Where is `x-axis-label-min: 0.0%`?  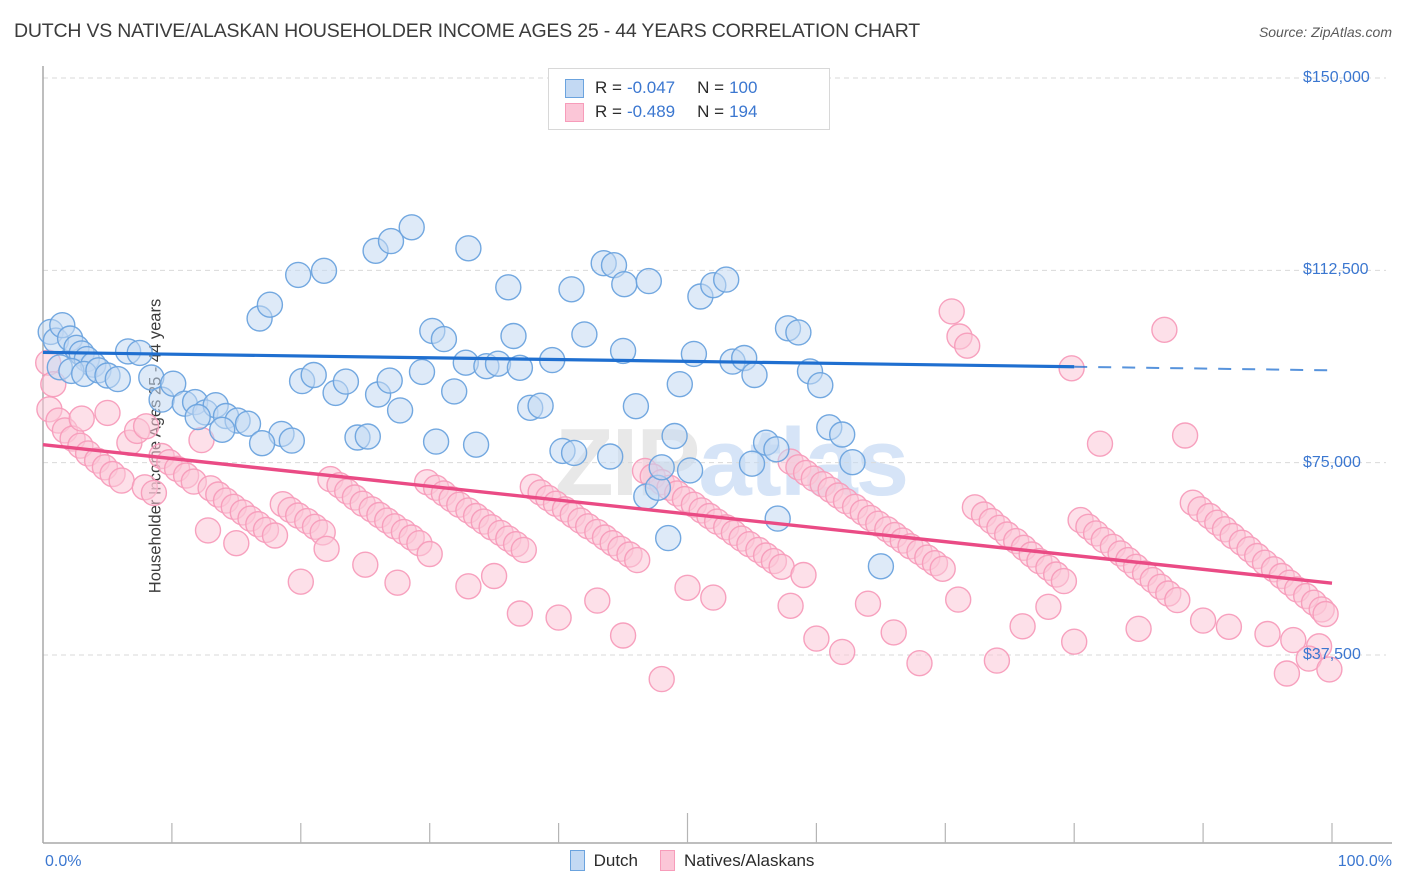 x-axis-label-min: 0.0% is located at coordinates (63, 861).